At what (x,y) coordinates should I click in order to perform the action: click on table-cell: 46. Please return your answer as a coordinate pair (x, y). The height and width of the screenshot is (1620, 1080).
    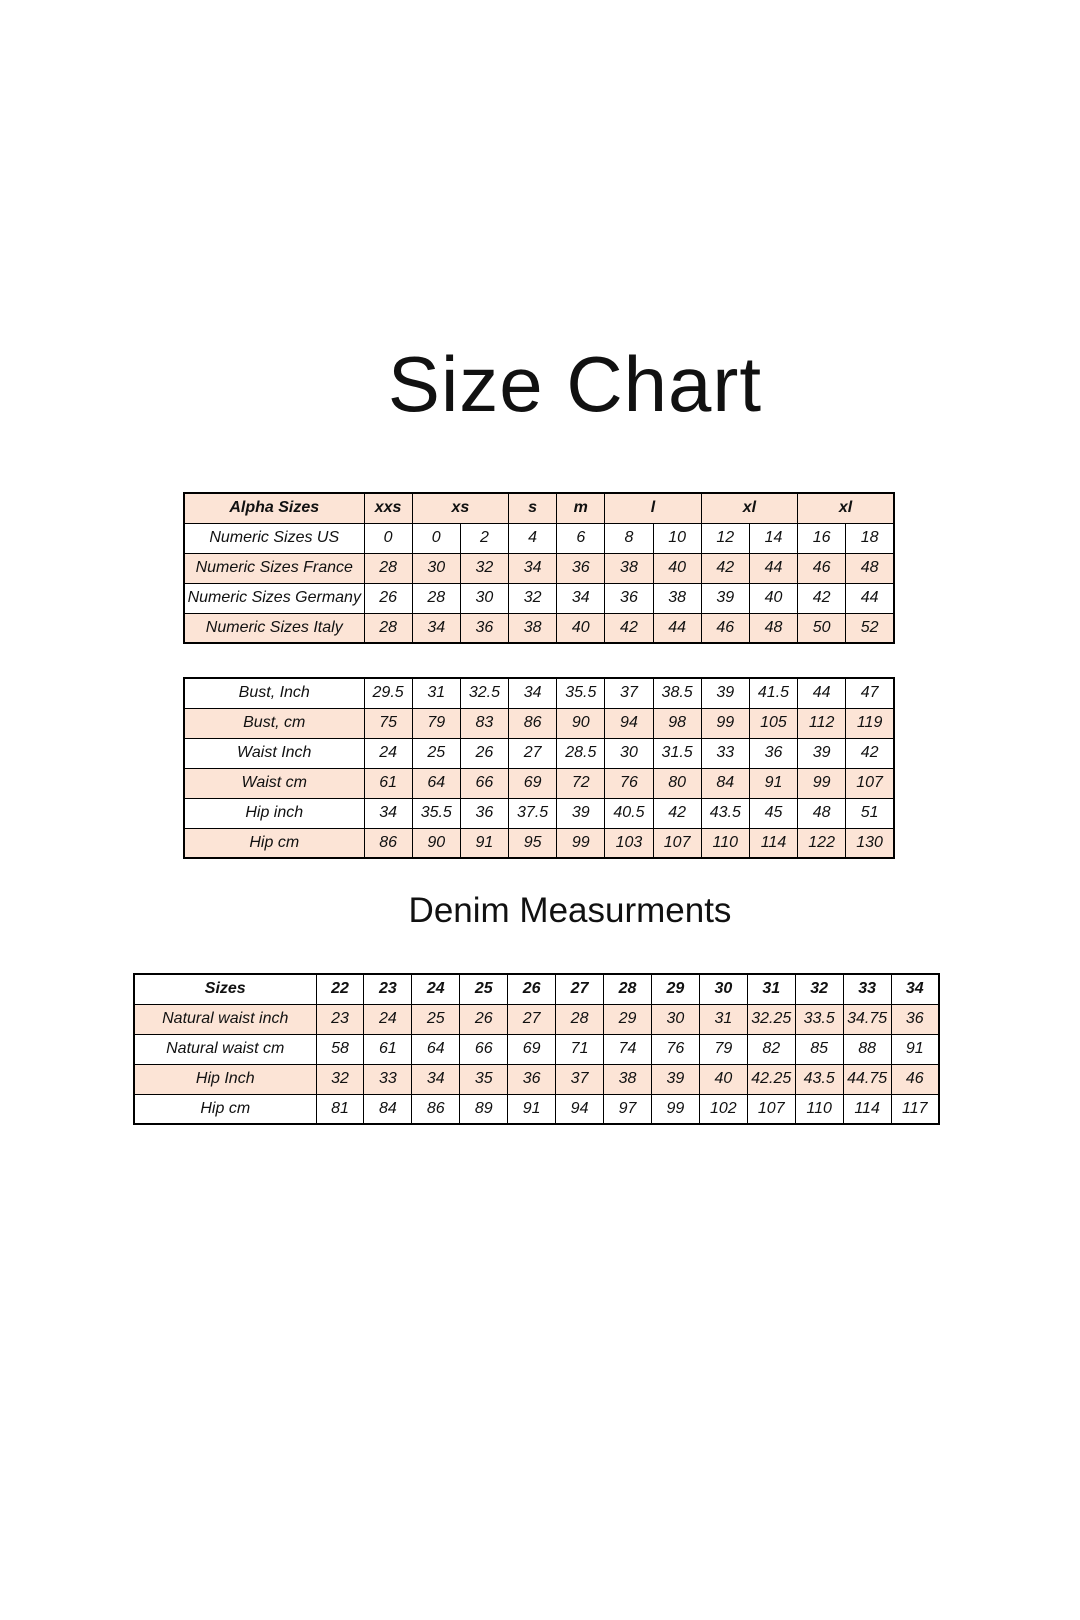
    Looking at the image, I should click on (725, 628).